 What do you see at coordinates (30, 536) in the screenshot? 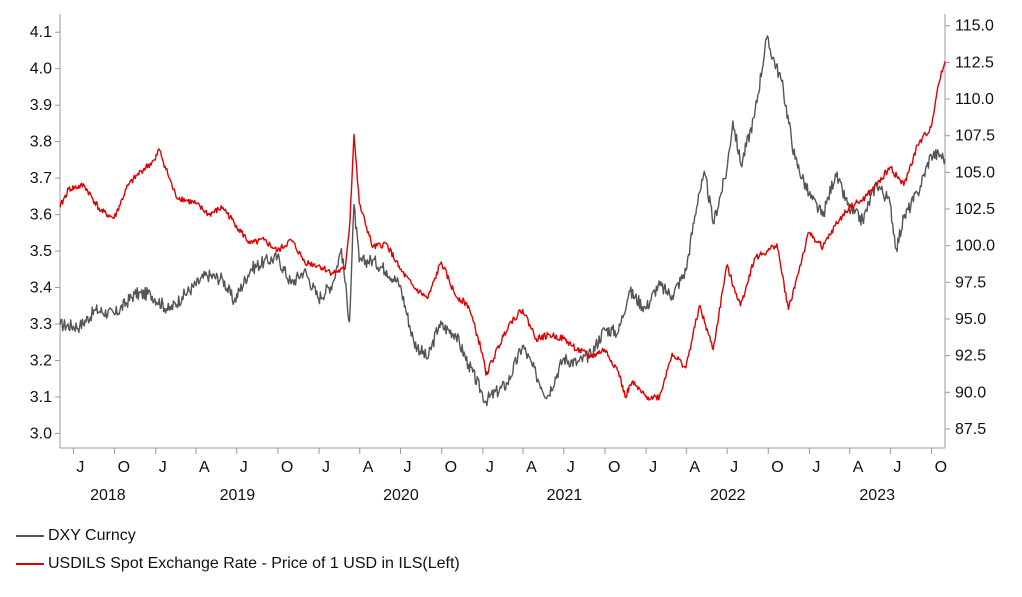
I see `legend-swatch-dxy` at bounding box center [30, 536].